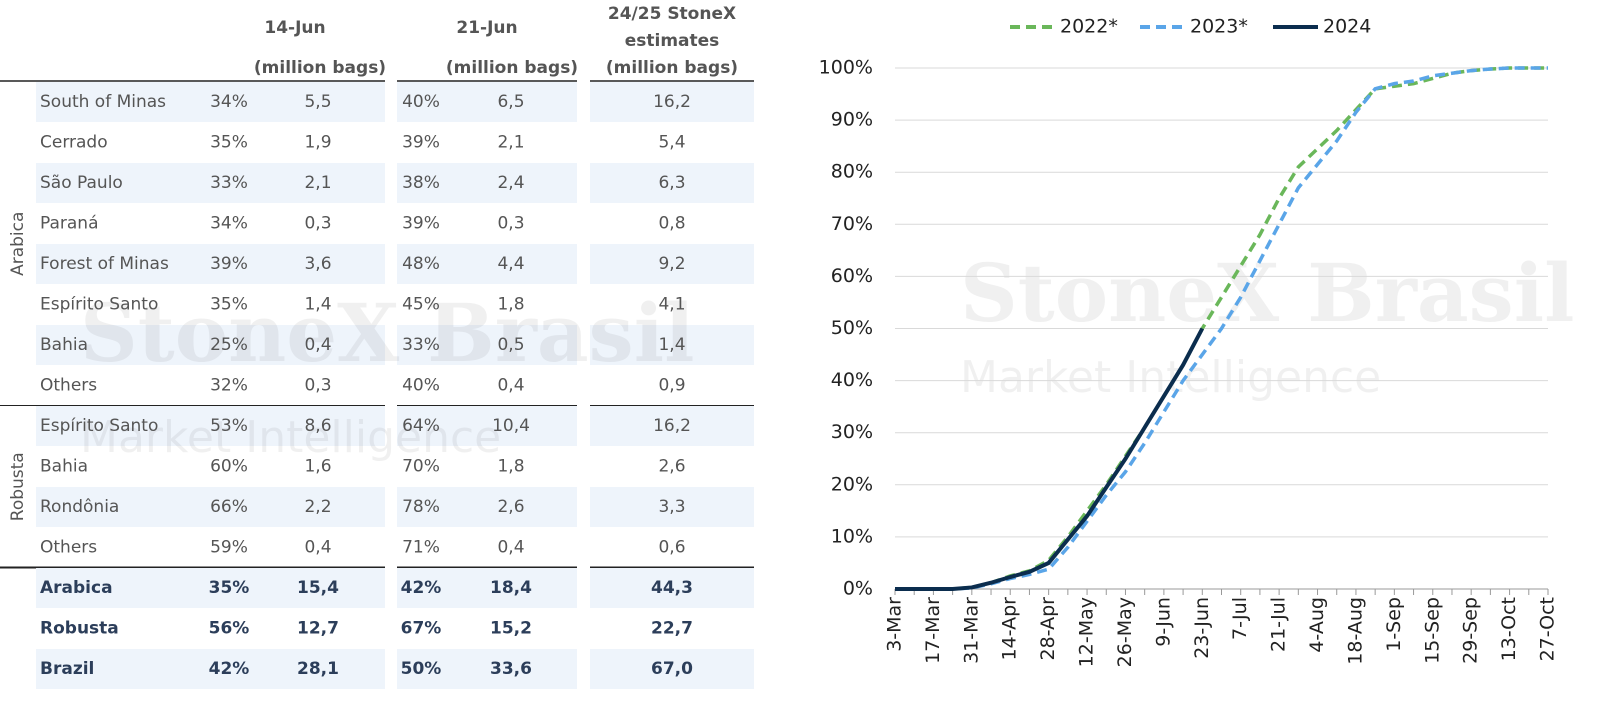 Image resolution: width=1600 pixels, height=705 pixels. I want to click on cell: 0,9, so click(671, 386).